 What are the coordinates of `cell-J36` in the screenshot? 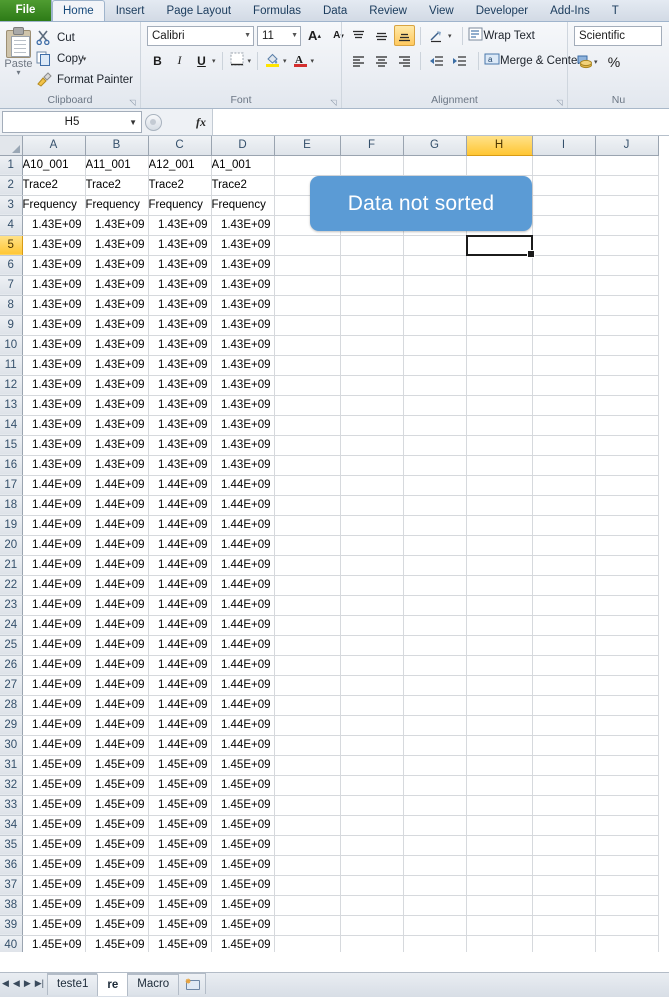 It's located at (627, 865).